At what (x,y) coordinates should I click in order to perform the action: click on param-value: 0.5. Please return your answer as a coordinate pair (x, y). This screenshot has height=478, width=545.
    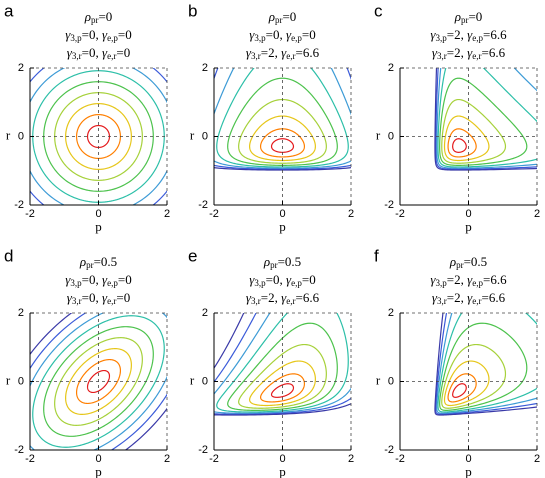
    Looking at the image, I should click on (479, 261).